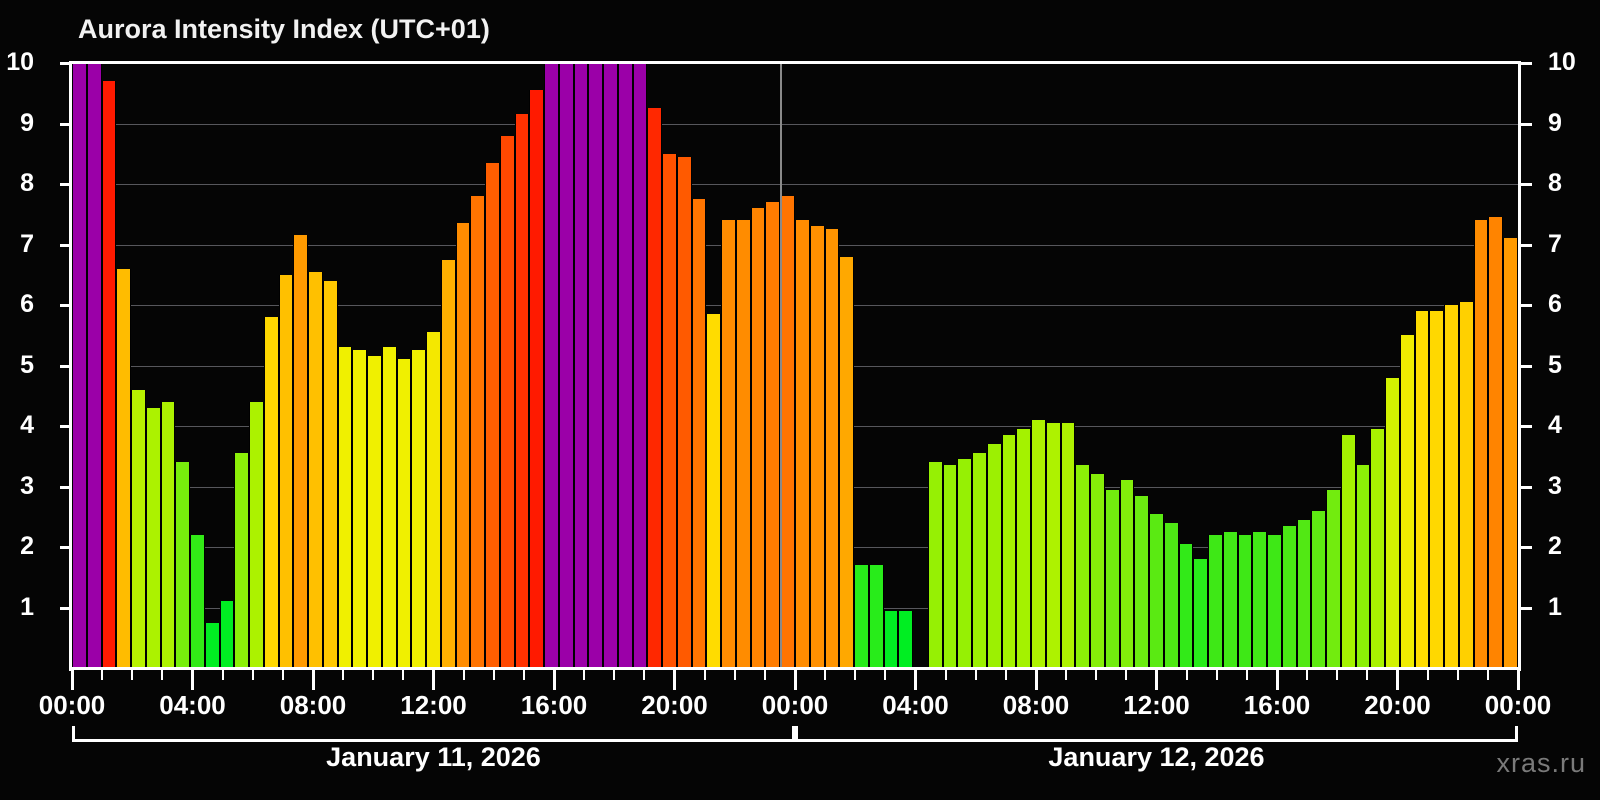 The image size is (1600, 800). What do you see at coordinates (1562, 62) in the screenshot?
I see `y-tick-label-right: 10` at bounding box center [1562, 62].